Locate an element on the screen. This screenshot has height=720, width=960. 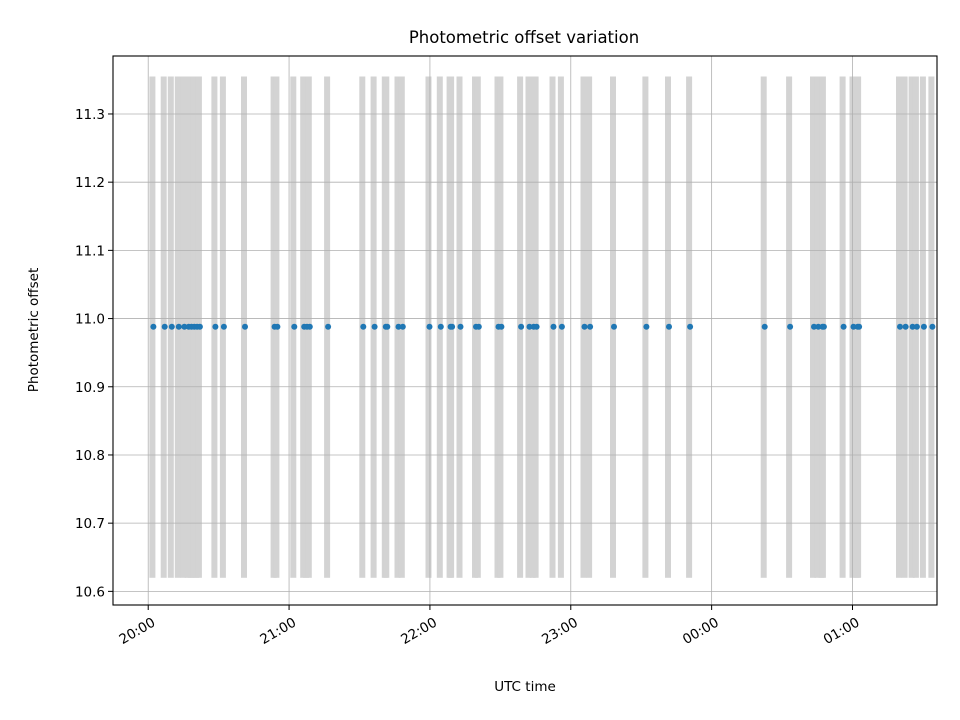
y-tick-label: 11.3 is located at coordinates (90, 115).